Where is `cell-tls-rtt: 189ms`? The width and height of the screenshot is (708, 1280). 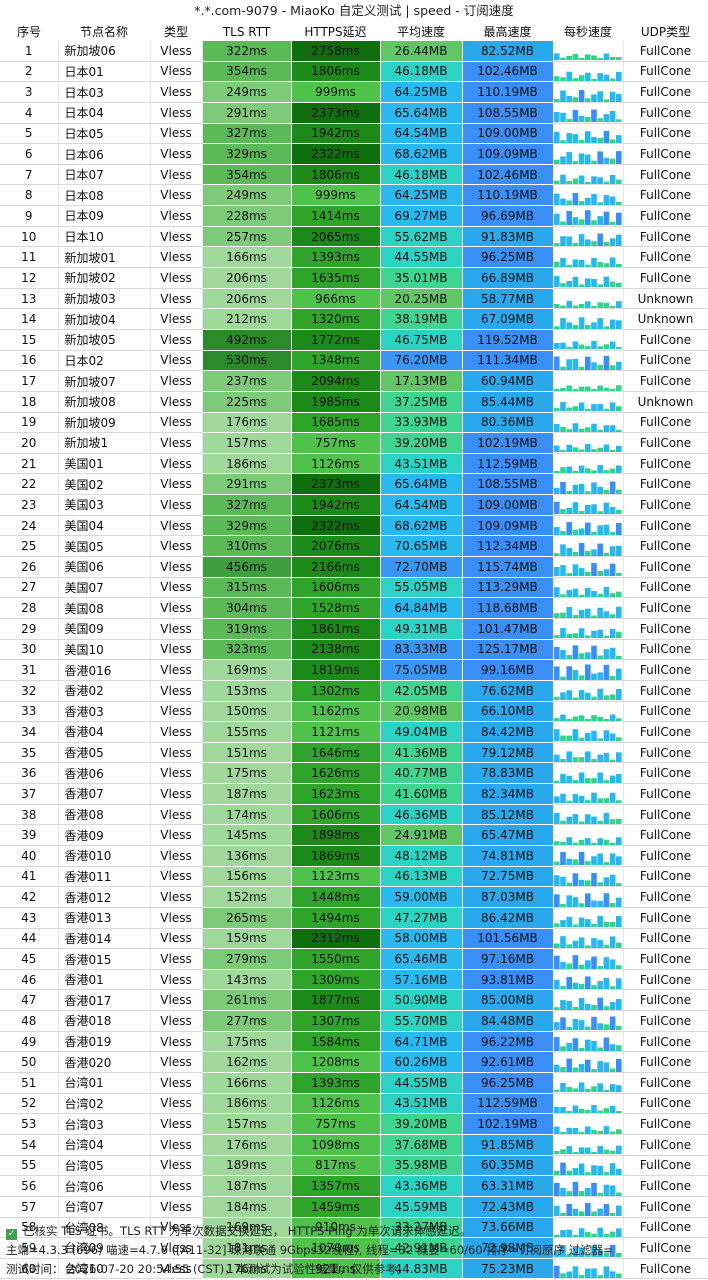 cell-tls-rtt: 189ms is located at coordinates (247, 1166).